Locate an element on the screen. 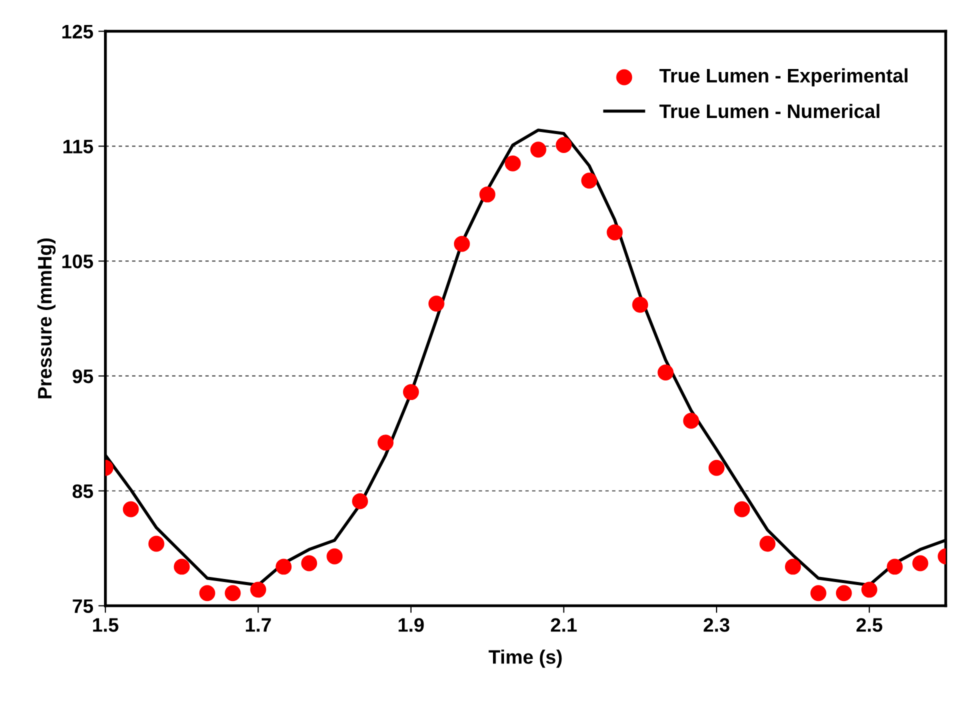  x-tick-label: 1.7 is located at coordinates (258, 625).